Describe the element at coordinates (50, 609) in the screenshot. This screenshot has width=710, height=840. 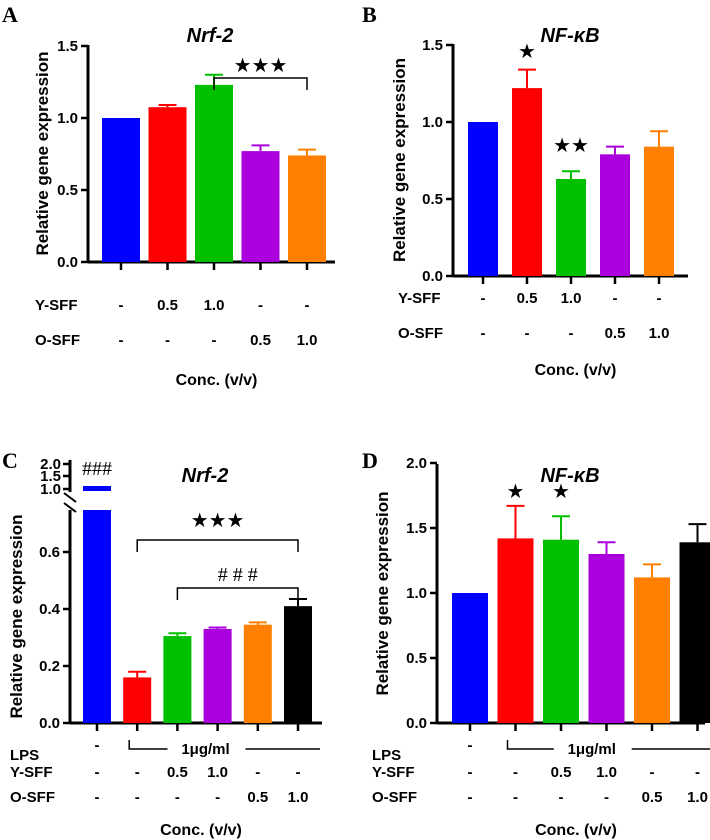
I see `y-tick-label: 0.4` at that location.